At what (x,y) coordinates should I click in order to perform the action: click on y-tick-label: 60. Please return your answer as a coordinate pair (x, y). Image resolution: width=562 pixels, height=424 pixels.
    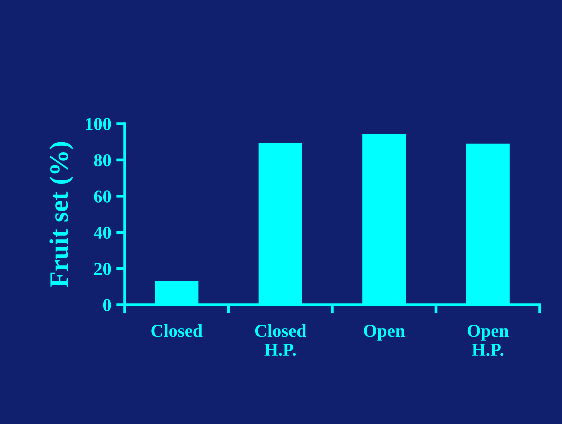
    Looking at the image, I should click on (103, 196).